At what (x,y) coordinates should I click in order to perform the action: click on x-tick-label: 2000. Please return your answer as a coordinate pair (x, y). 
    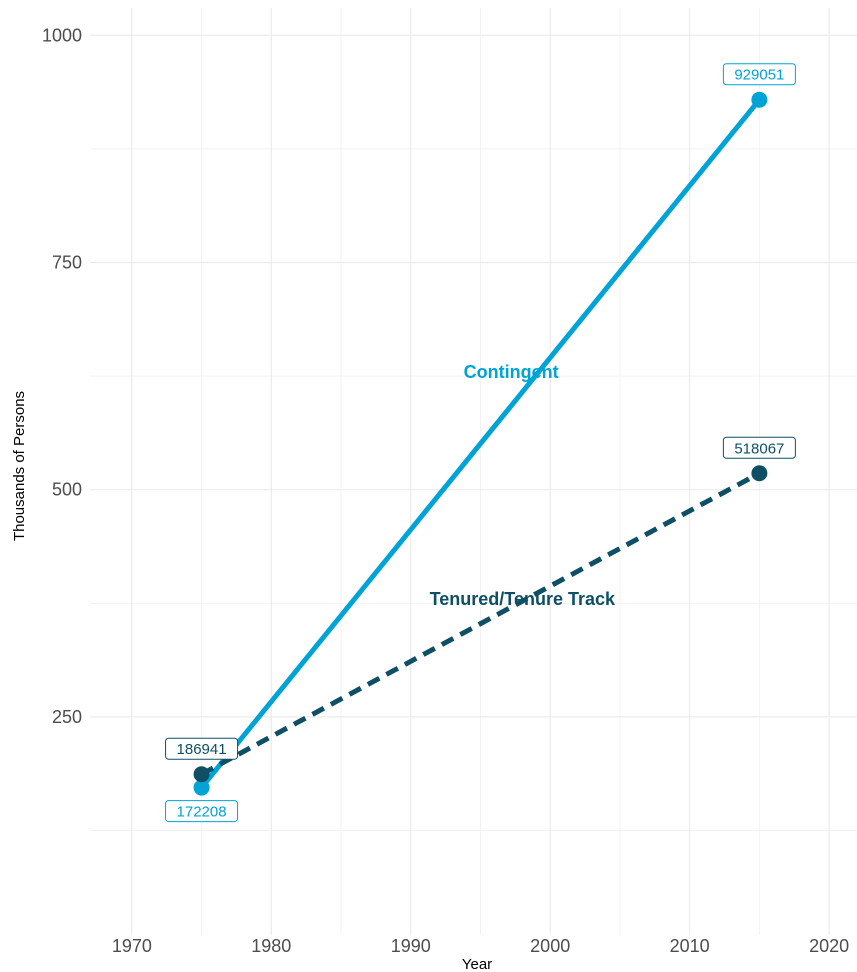
    Looking at the image, I should click on (550, 946).